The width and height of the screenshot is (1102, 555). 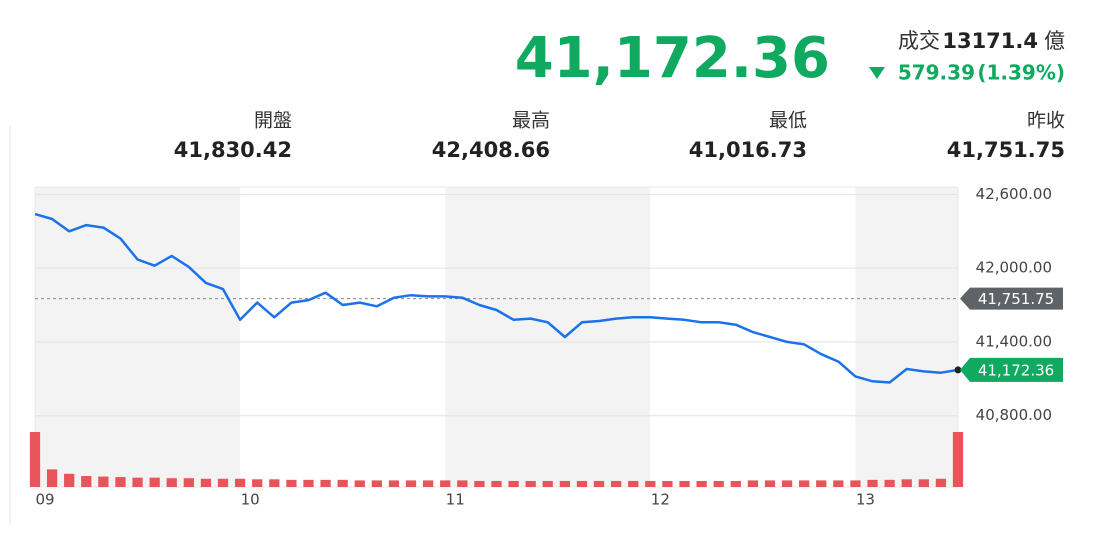 I want to click on volume: 13171.4, so click(x=990, y=41).